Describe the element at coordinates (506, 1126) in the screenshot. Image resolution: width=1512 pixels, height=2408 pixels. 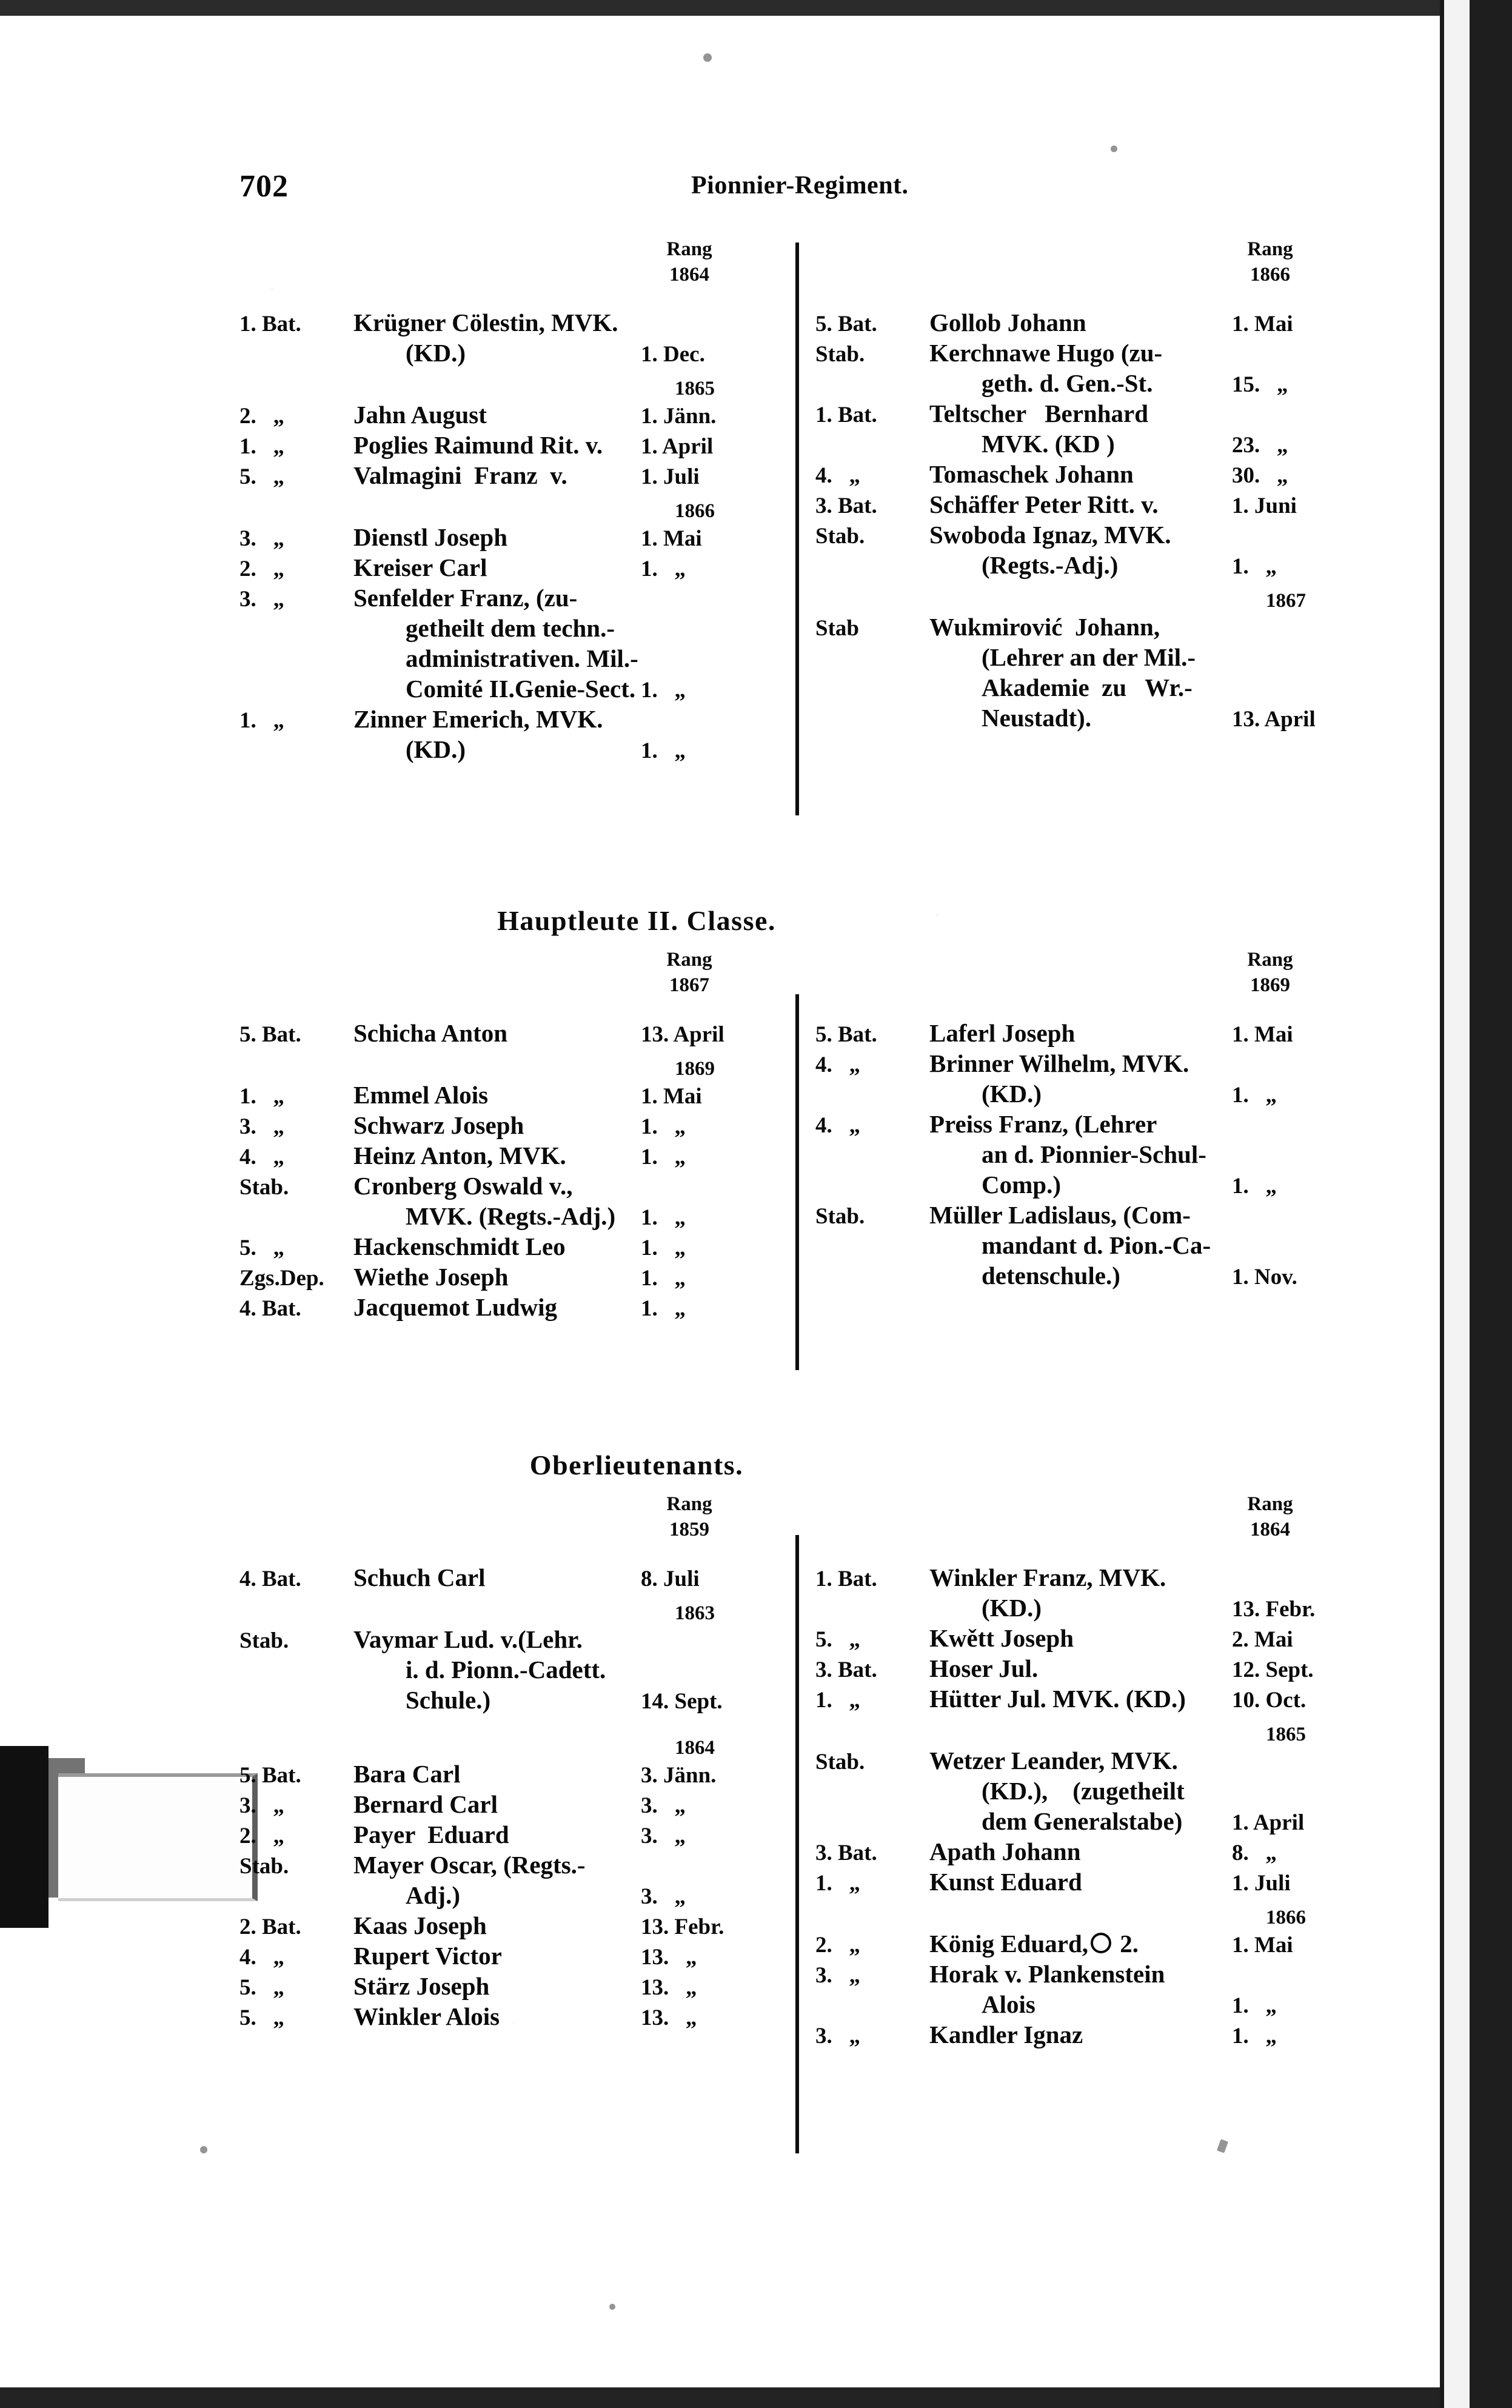
I see `rank-list-row: 3. „ Schwarz Joseph 1. „` at that location.